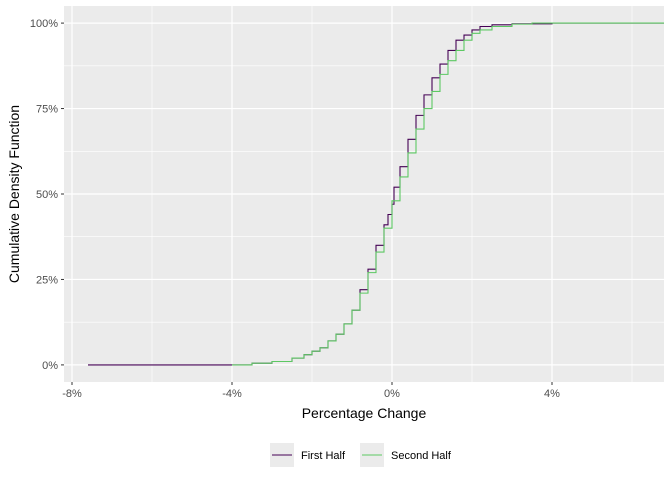  Describe the element at coordinates (44, 24) in the screenshot. I see `y-tick-label: 100%` at that location.